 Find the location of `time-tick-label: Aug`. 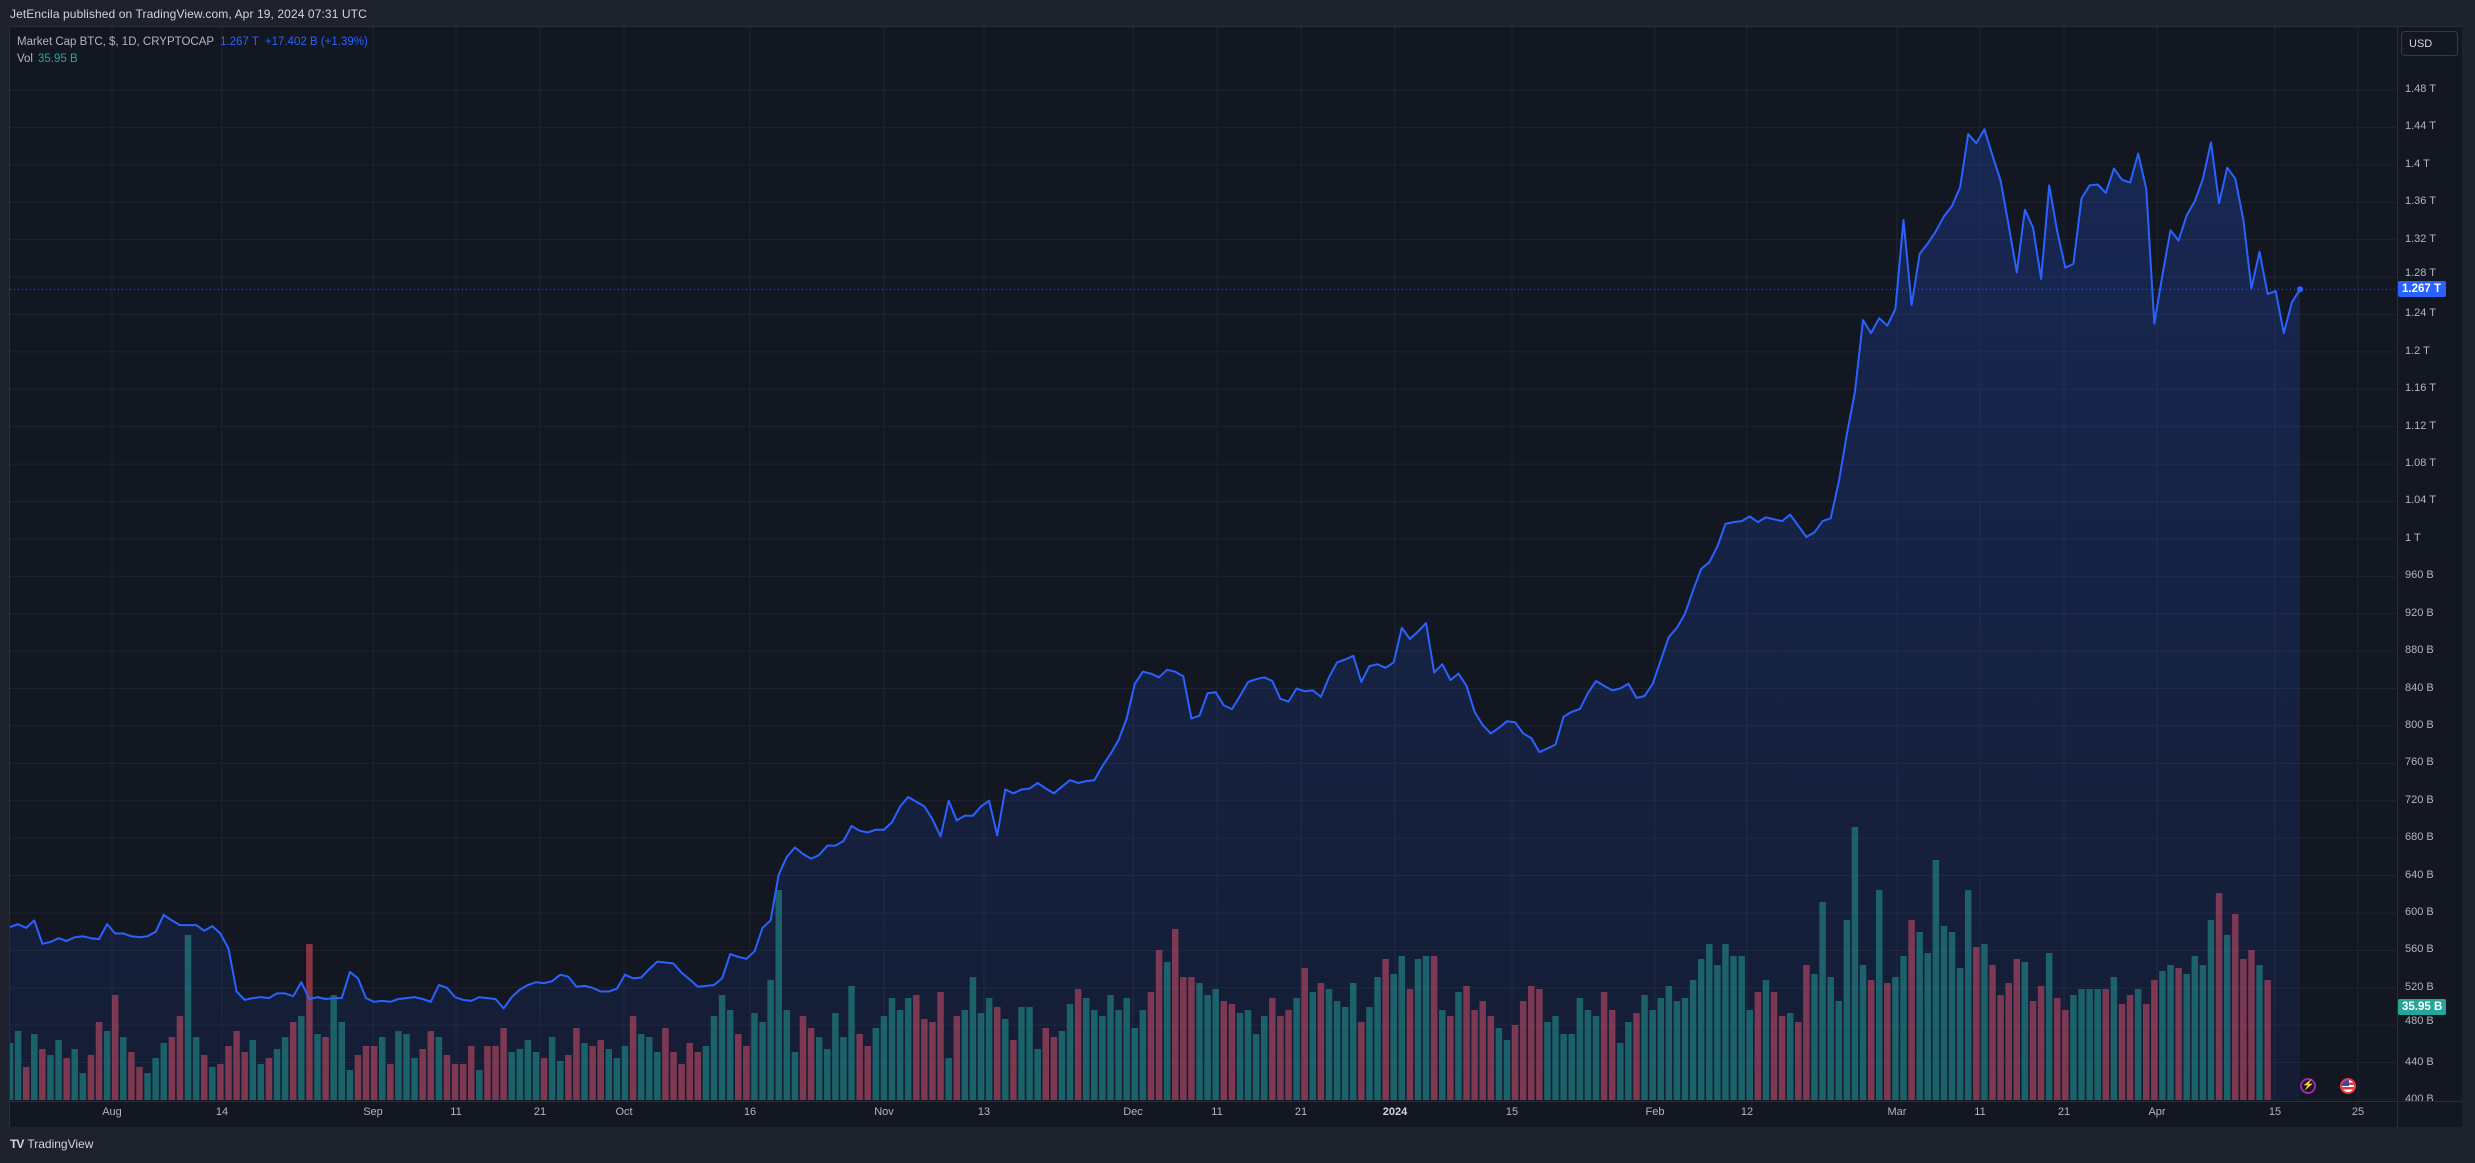

time-tick-label: Aug is located at coordinates (112, 1112).